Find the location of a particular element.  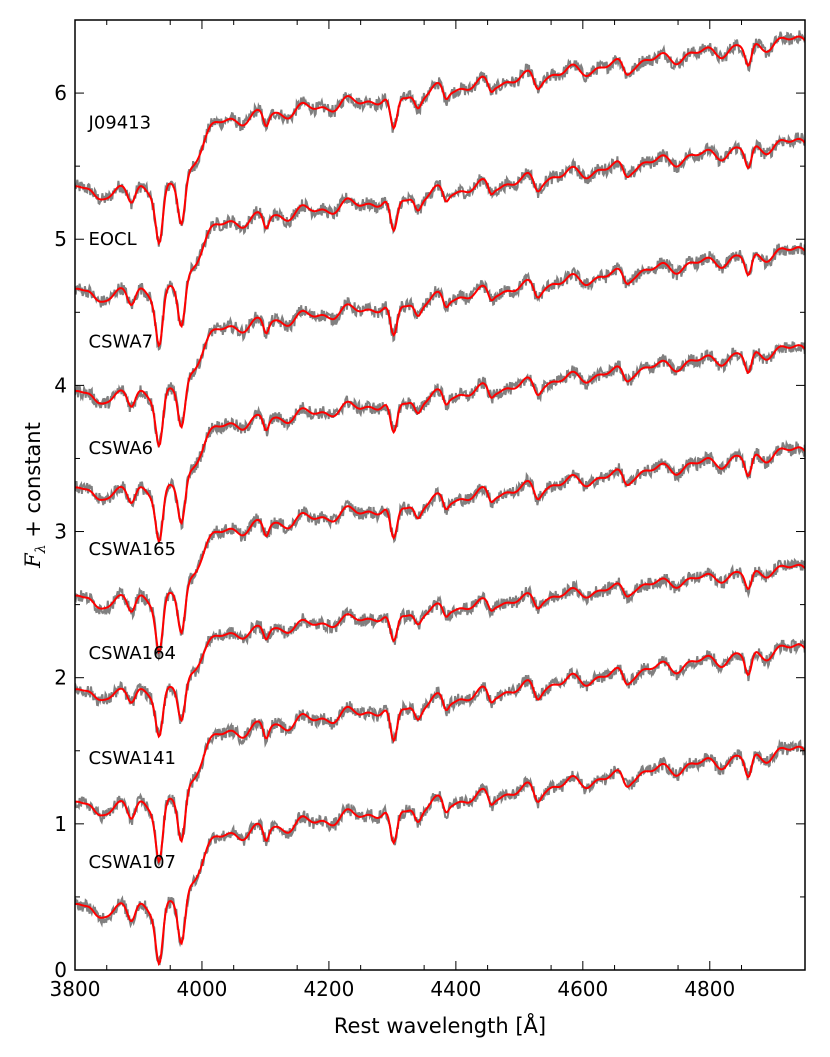

y-tick-label: 5 is located at coordinates (60, 239).